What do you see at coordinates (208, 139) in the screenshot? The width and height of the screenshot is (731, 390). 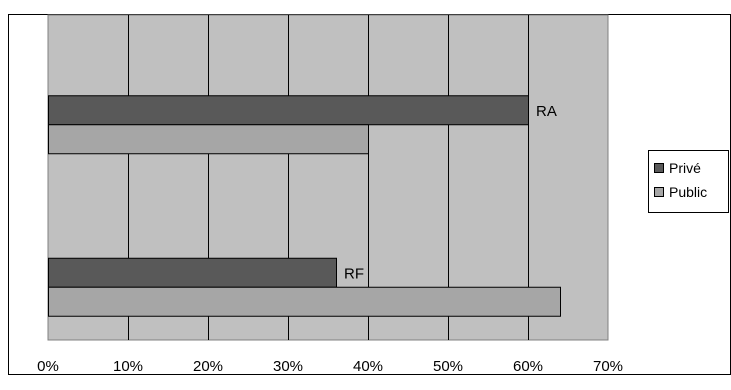 I see `bar-ra-public` at bounding box center [208, 139].